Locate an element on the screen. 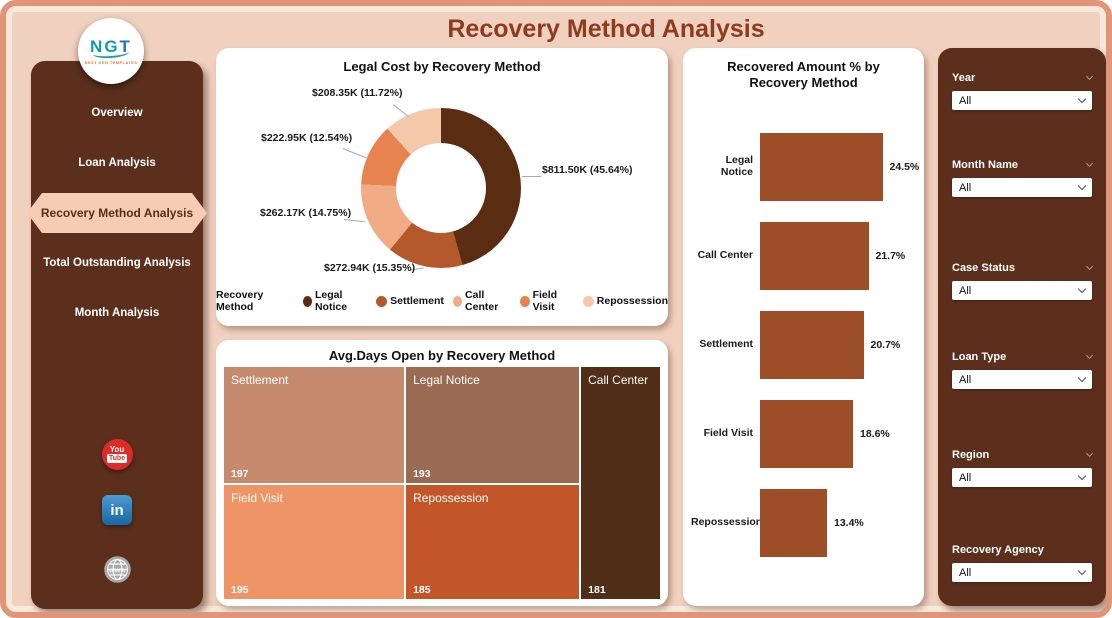  donut-label-field-visit: $222.95K (12.54%) is located at coordinates (307, 138).